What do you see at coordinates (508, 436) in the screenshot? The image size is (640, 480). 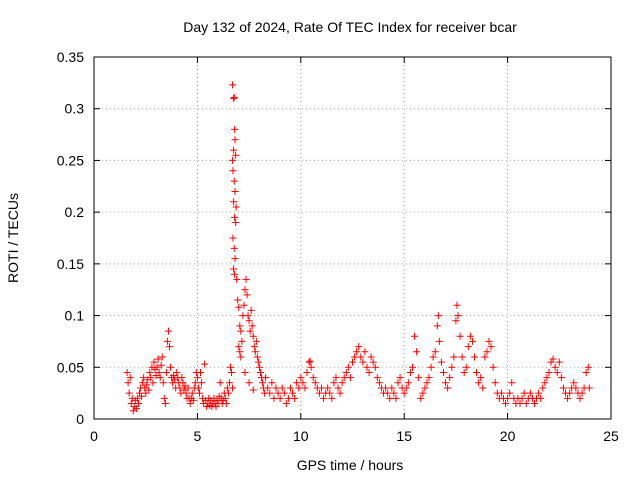 I see `x-tick-label: 20` at bounding box center [508, 436].